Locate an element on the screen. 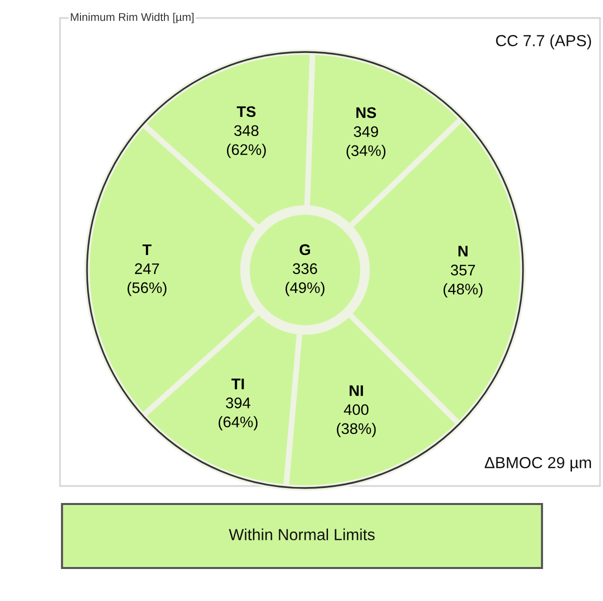 The height and width of the screenshot is (601, 603). data-label: 348 is located at coordinates (246, 130).